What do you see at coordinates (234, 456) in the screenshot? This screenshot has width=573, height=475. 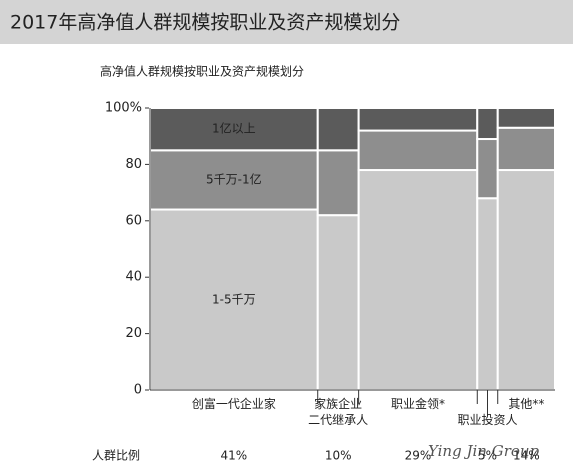 I see `share-label: 41%` at bounding box center [234, 456].